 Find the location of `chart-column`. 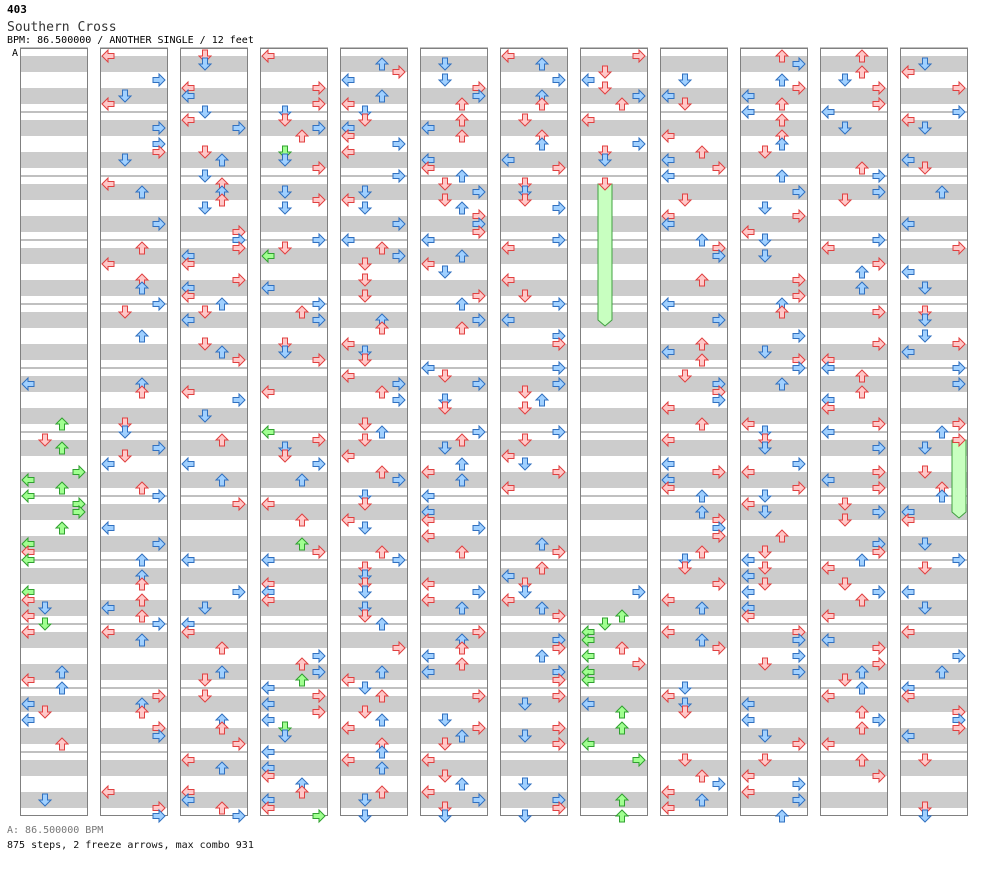

chart-column is located at coordinates (774, 431).